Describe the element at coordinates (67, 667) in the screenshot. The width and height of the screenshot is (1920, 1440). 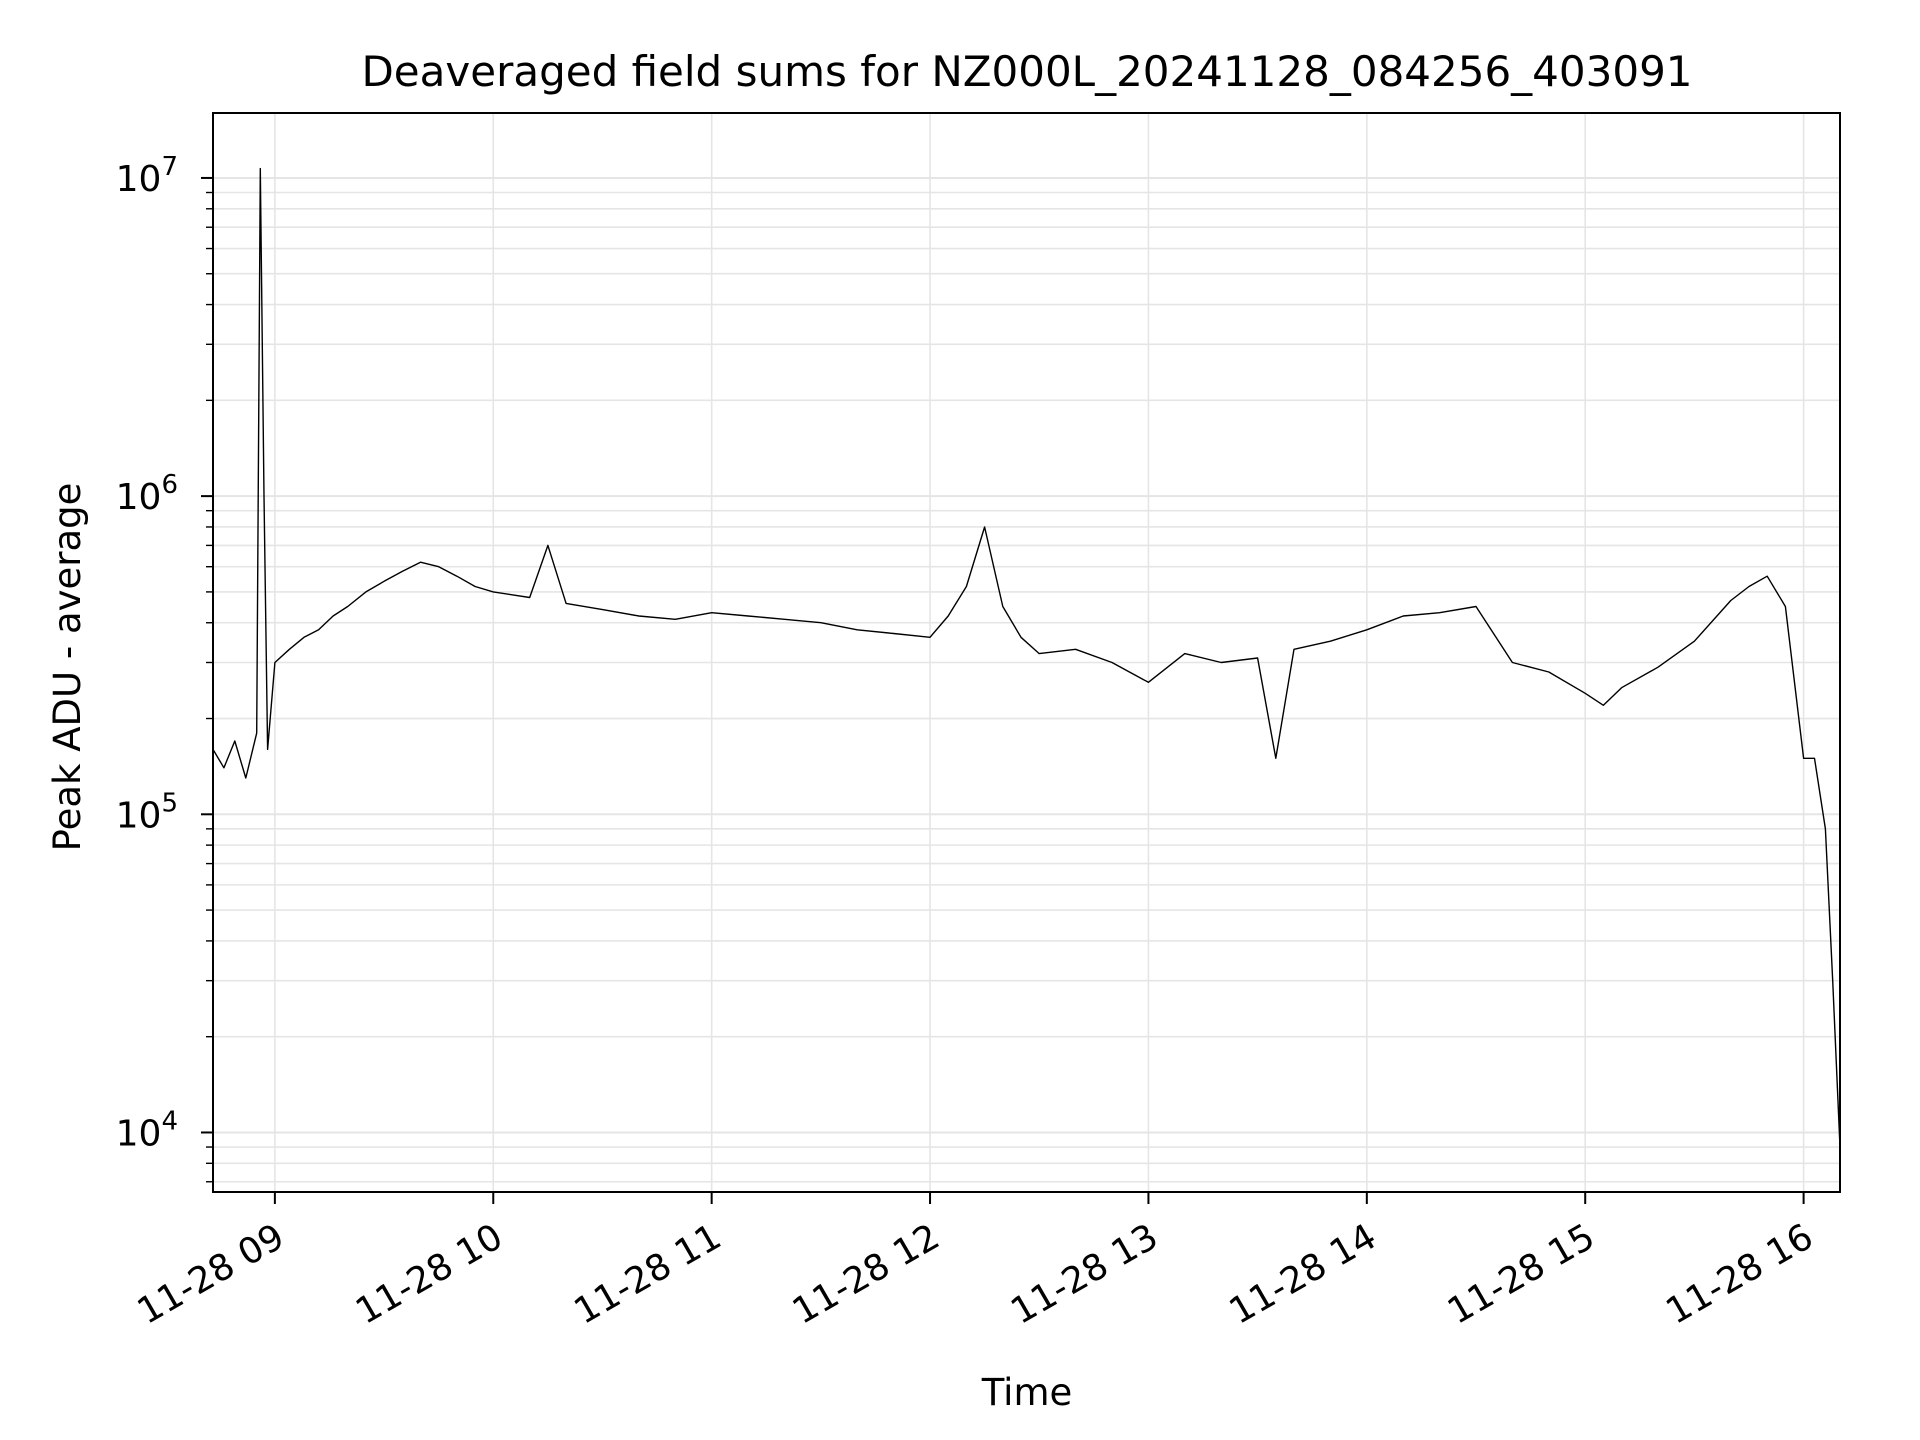
I see `y-axis-label: Peak ADU - average` at that location.